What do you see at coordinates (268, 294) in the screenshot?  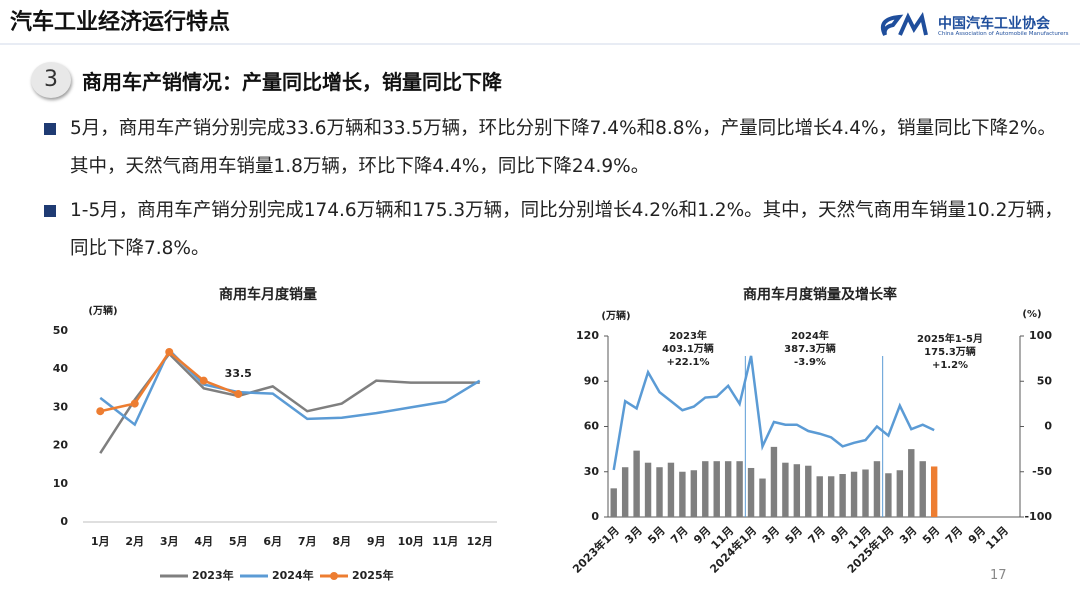 I see `chart-title: 商用车月度销量` at bounding box center [268, 294].